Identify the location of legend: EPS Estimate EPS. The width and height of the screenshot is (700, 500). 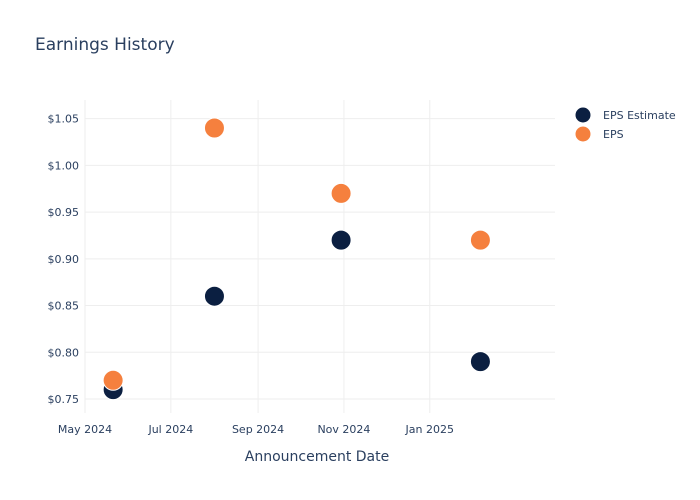
(625, 124).